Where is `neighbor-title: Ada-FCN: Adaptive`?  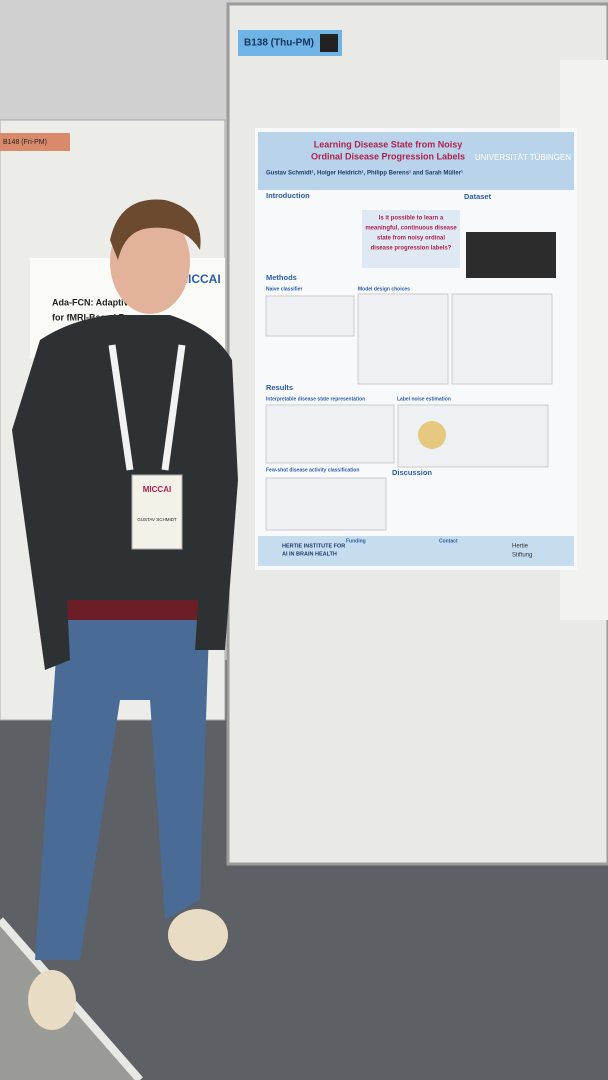 neighbor-title: Ada-FCN: Adaptive is located at coordinates (93, 302).